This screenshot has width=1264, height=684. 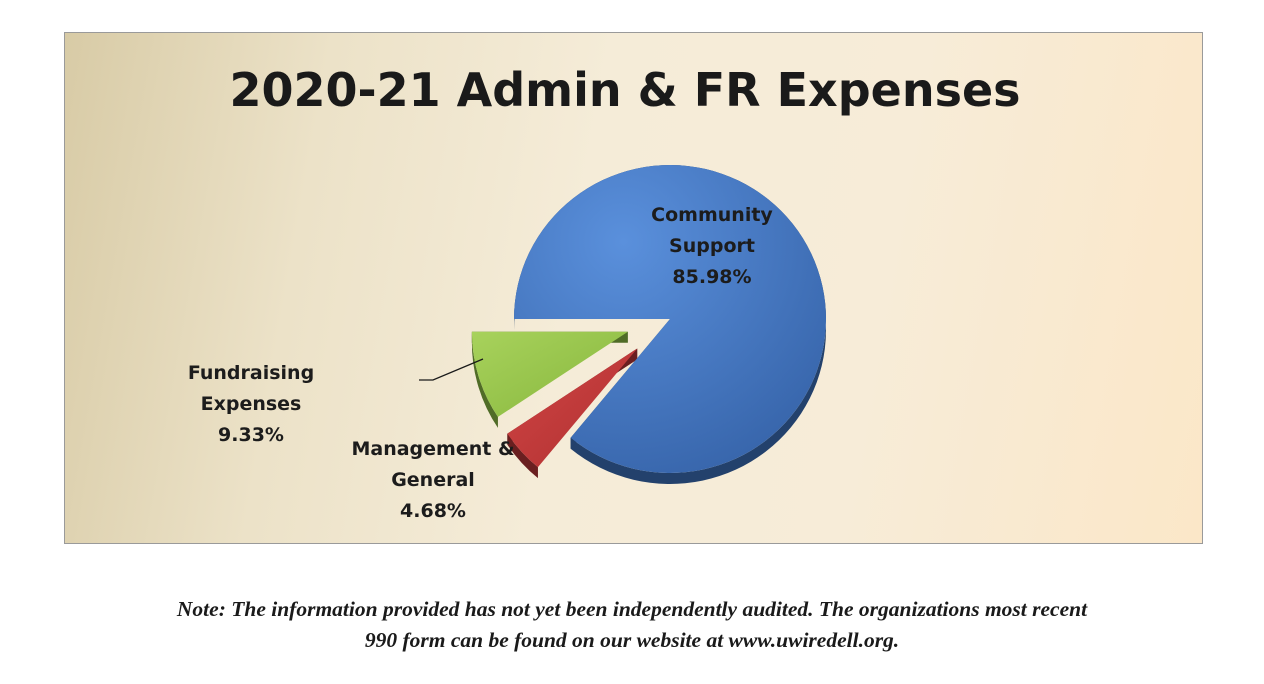 I want to click on slice-name-line: Expenses, so click(x=251, y=404).